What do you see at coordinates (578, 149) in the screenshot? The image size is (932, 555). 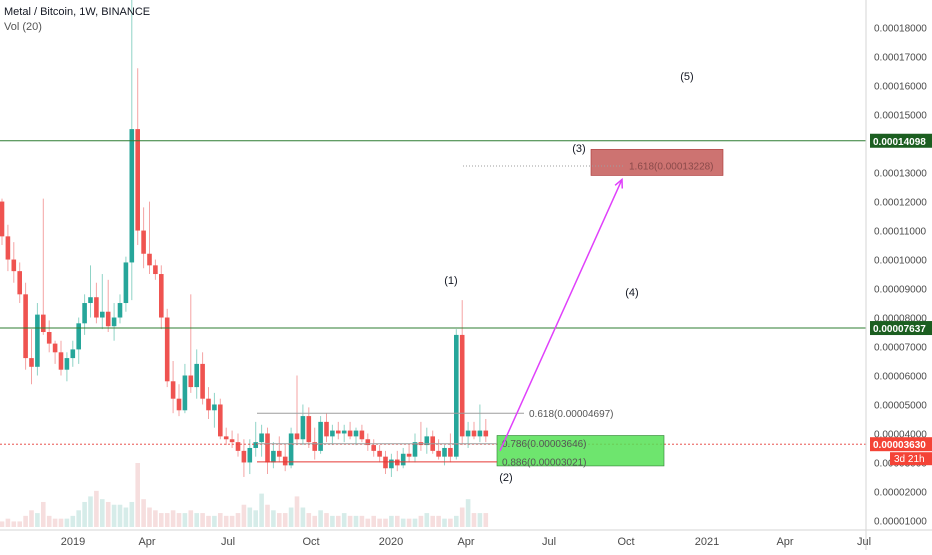 I see `wave-label: (3)` at bounding box center [578, 149].